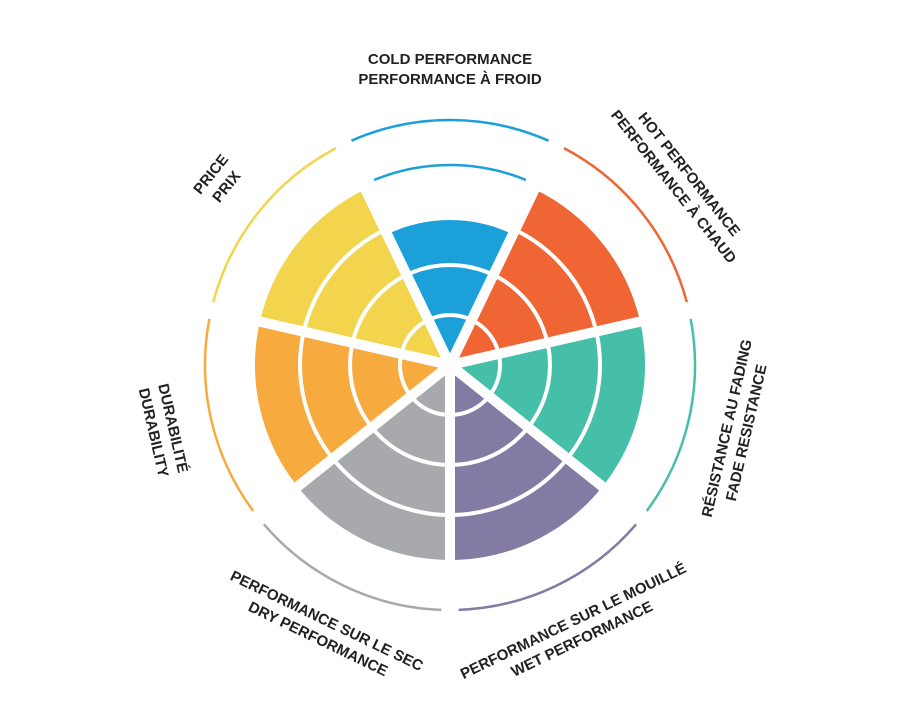  I want to click on category-label-line: PERFORMANCE À FROID, so click(450, 79).